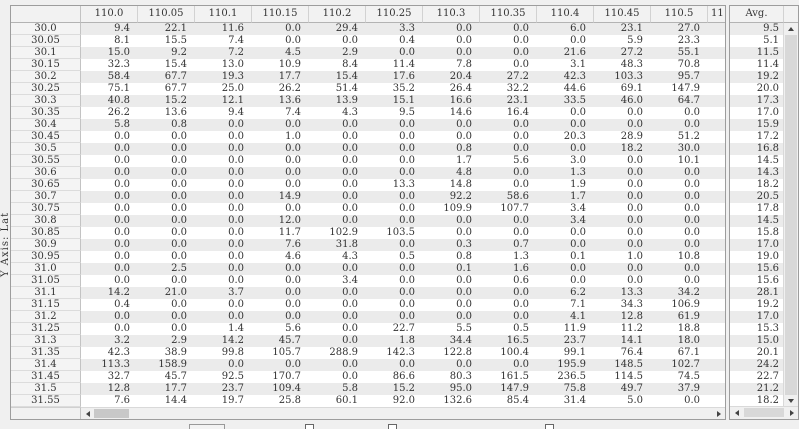  I want to click on data-cell: 16.4, so click(508, 113).